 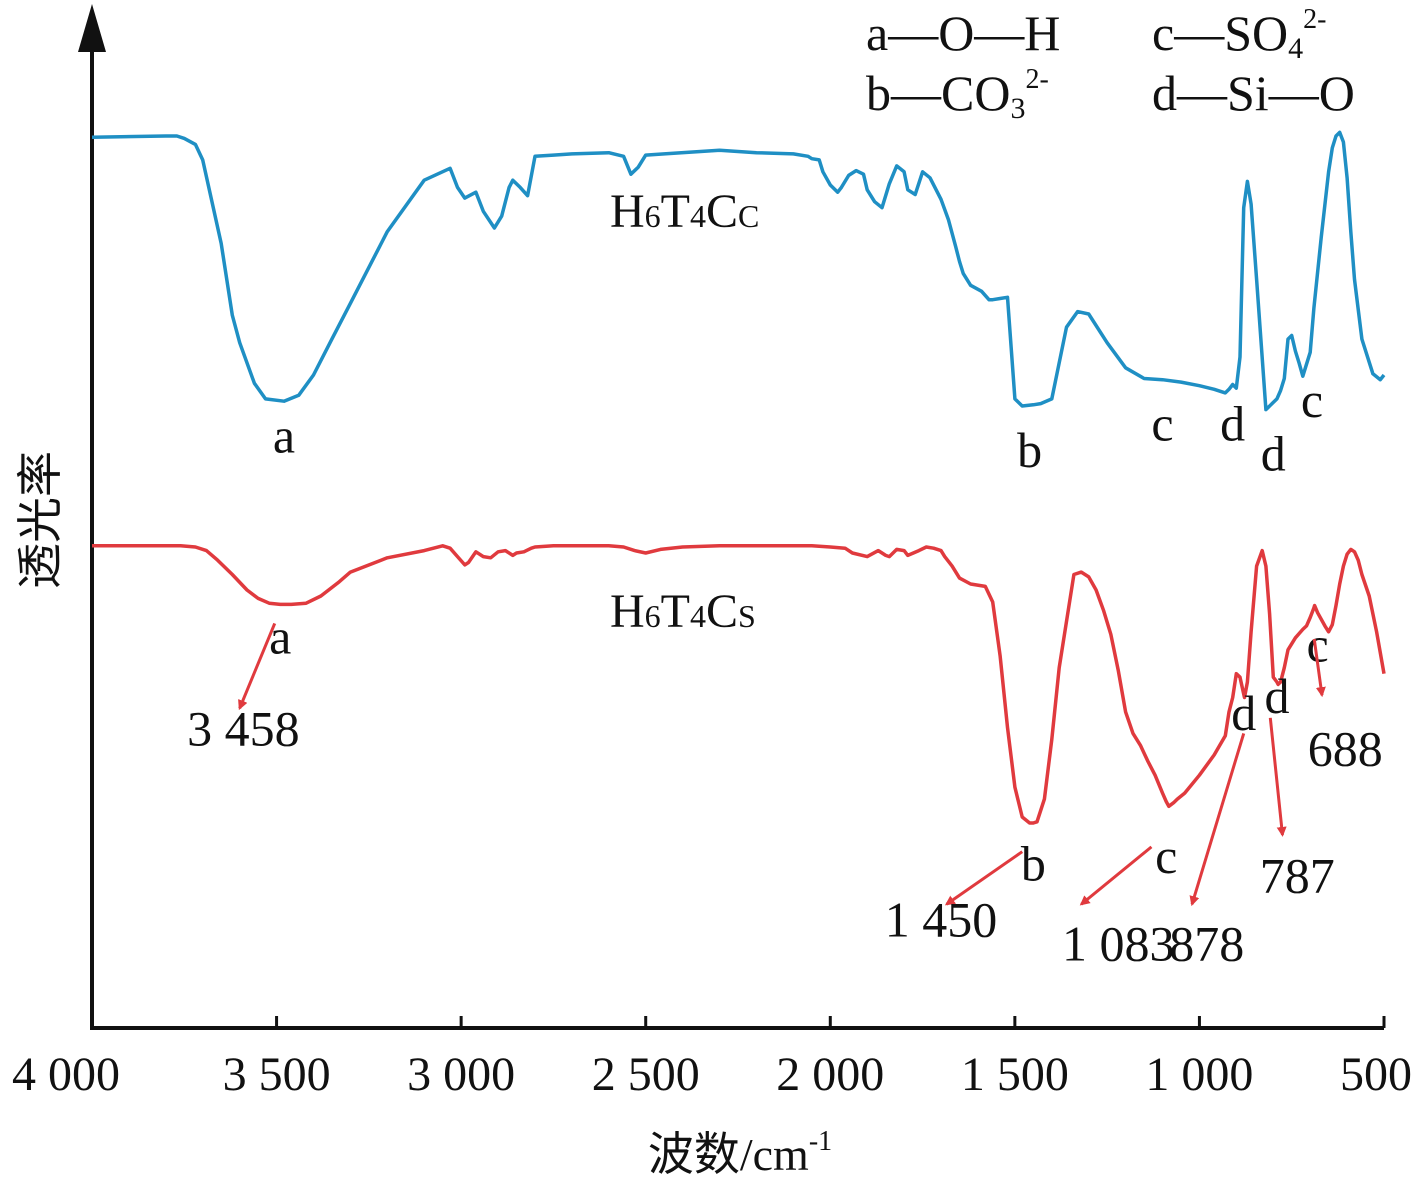 What do you see at coordinates (698, 616) in the screenshot?
I see `series-label-h6t4cs-sub2: 4` at bounding box center [698, 616].